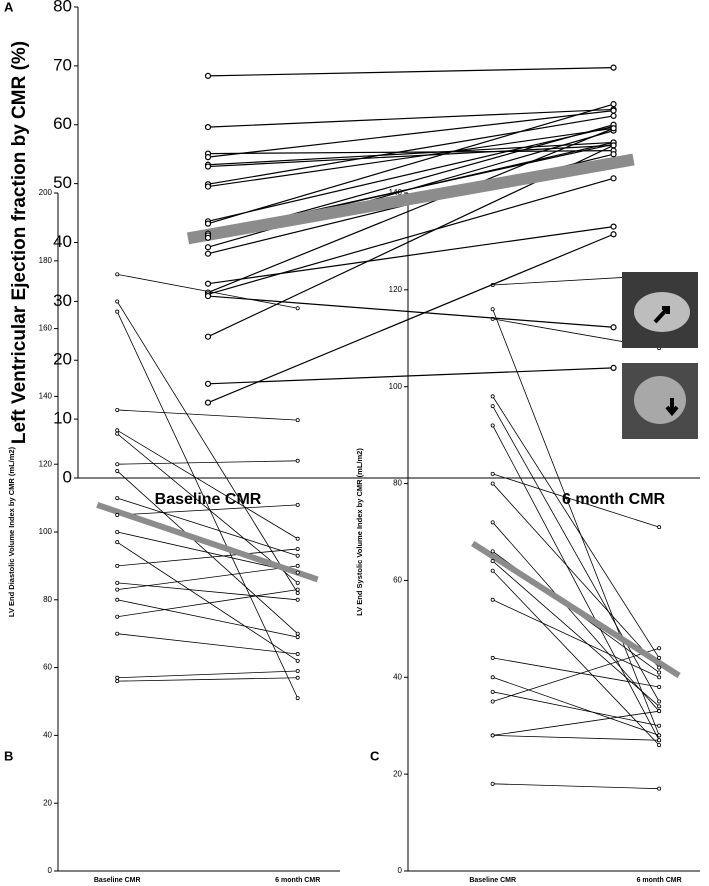  What do you see at coordinates (660, 355) in the screenshot?
I see `mri-inset` at bounding box center [660, 355].